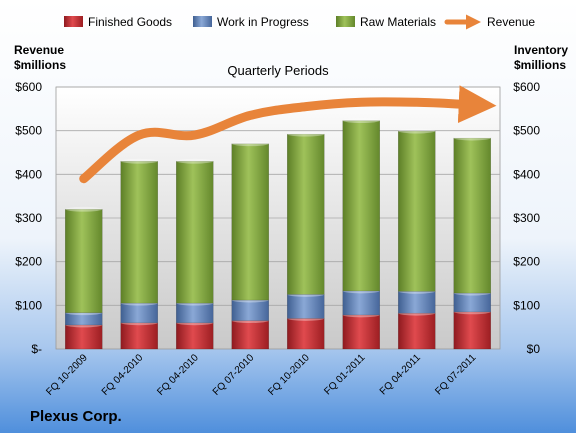 The height and width of the screenshot is (438, 576). I want to click on legend-swatch-finished-goods, so click(73, 21).